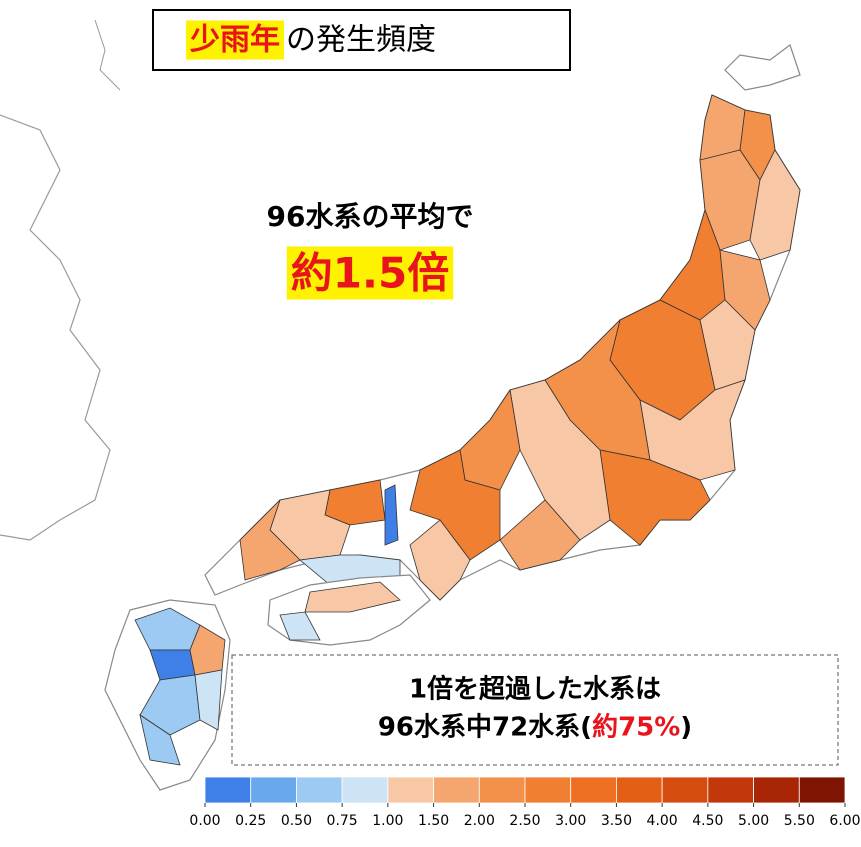 This screenshot has width=861, height=847. I want to click on legend-tick-label: 5.50, so click(799, 821).